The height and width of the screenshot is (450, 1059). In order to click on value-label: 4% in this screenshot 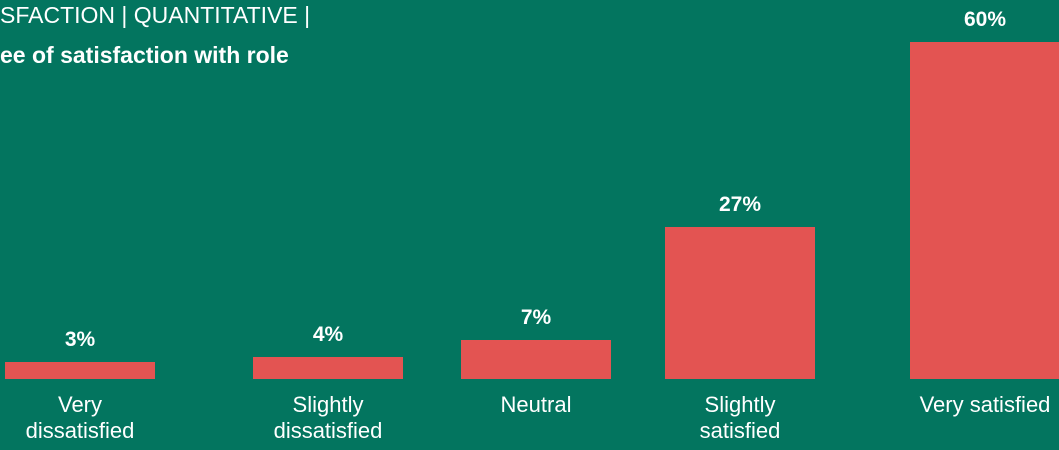, I will do `click(328, 334)`.